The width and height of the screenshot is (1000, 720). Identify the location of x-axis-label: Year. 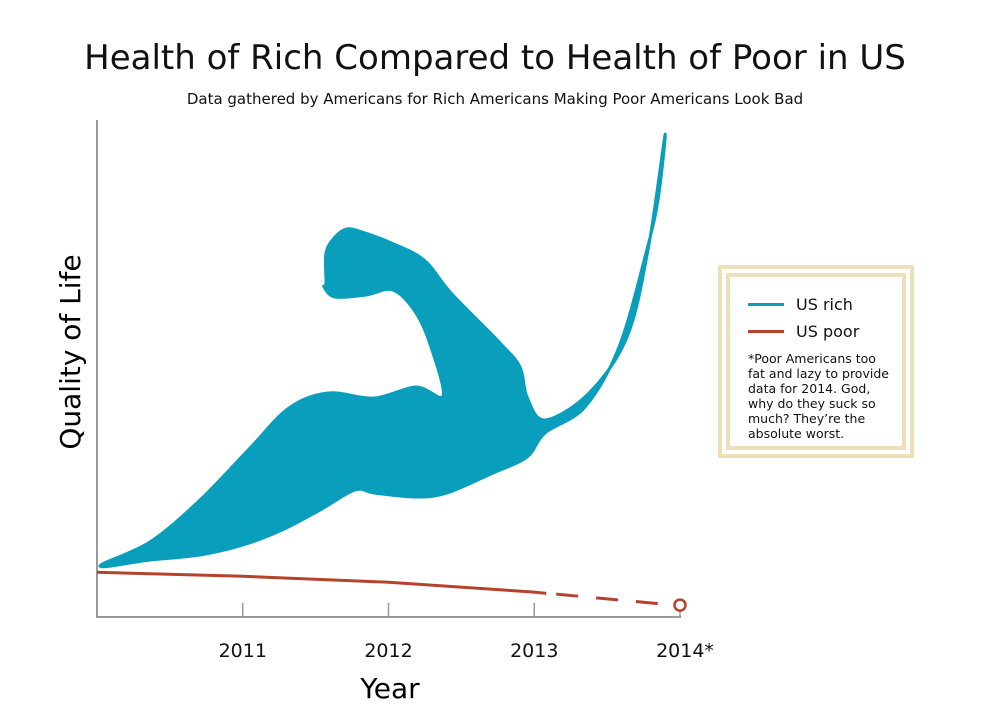
(389, 688).